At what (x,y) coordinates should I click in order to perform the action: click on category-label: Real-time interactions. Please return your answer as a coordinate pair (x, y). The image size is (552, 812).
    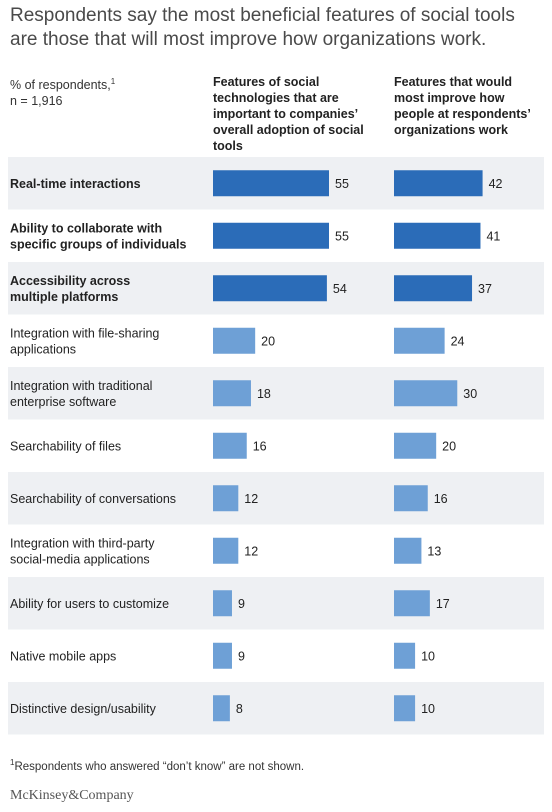
    Looking at the image, I should click on (75, 184).